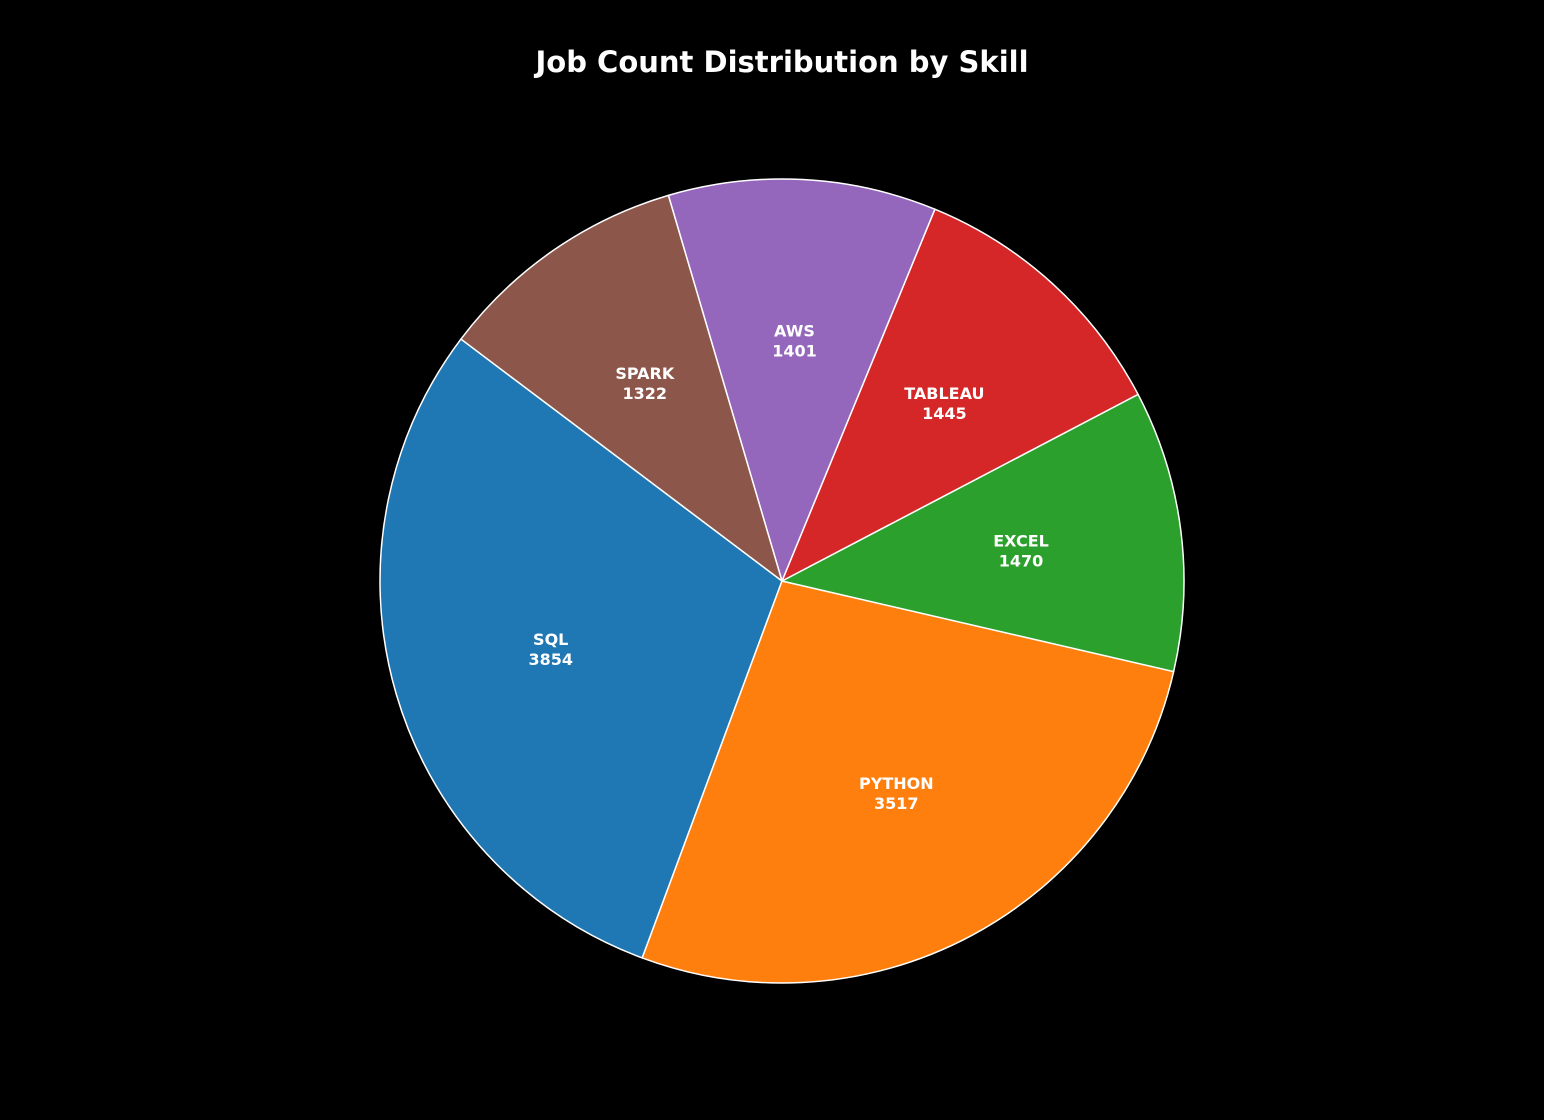  Describe the element at coordinates (550, 639) in the screenshot. I see `slice-label-name: SQL` at that location.